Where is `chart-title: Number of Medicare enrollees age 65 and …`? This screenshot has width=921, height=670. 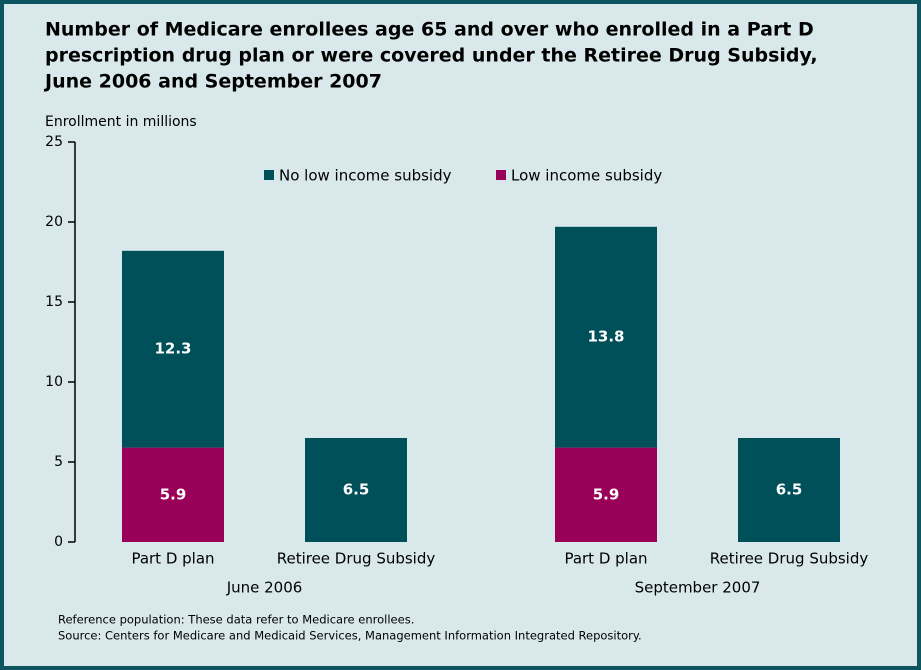
chart-title: Number of Medicare enrollees age 65 and … is located at coordinates (429, 30).